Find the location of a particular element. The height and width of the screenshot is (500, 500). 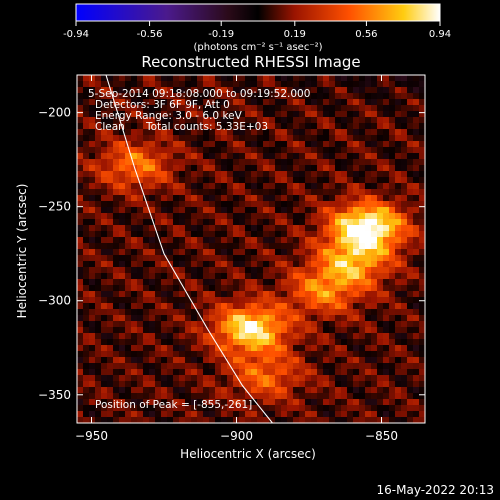

footer-timestamp: 16-May-2022 20:13 is located at coordinates (435, 490).